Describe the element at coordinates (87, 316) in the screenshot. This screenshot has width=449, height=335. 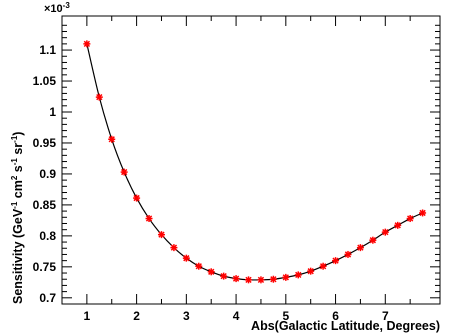
I see `x-tick-label: 1` at that location.